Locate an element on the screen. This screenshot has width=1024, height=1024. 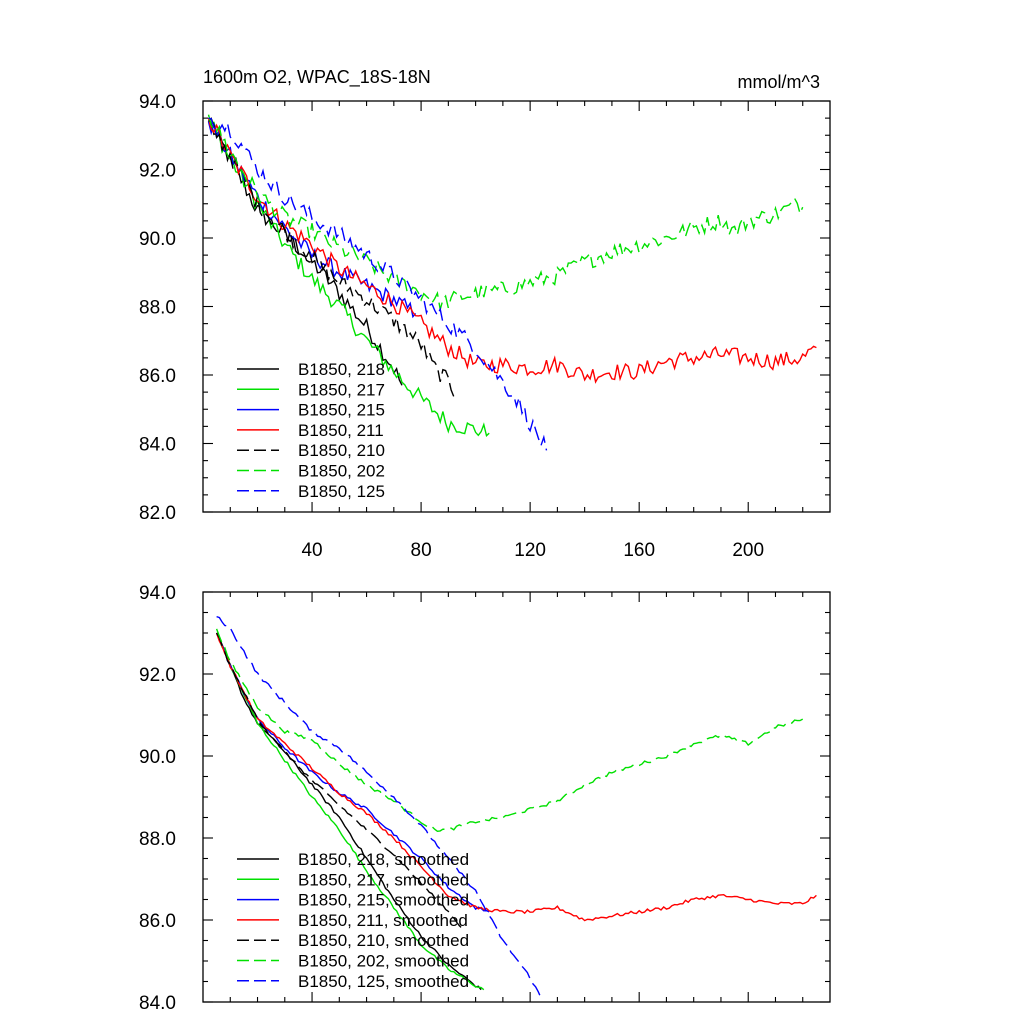
legend-label: B1850, 218 is located at coordinates (341, 369).